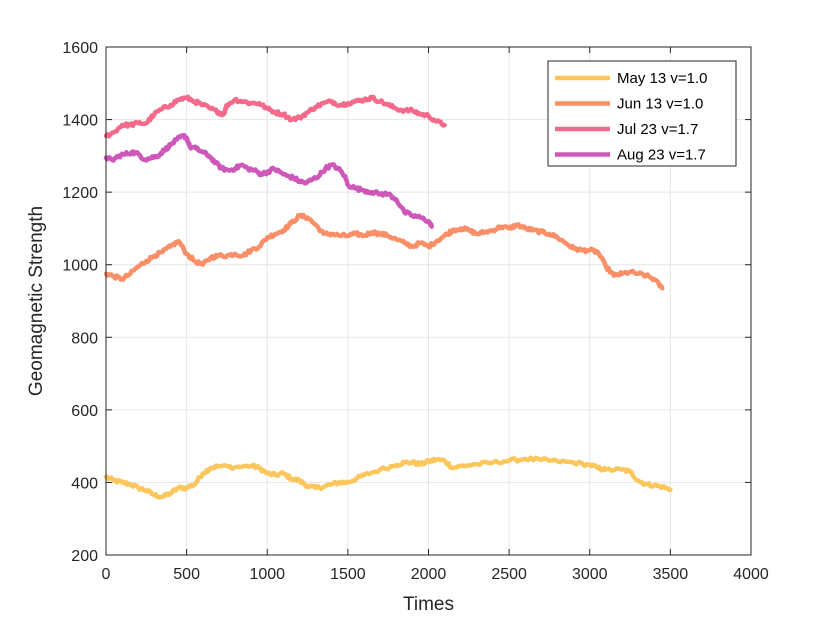 This screenshot has height=623, width=830. Describe the element at coordinates (660, 104) in the screenshot. I see `legend-entry-label: Jun 13 v=1.0` at that location.